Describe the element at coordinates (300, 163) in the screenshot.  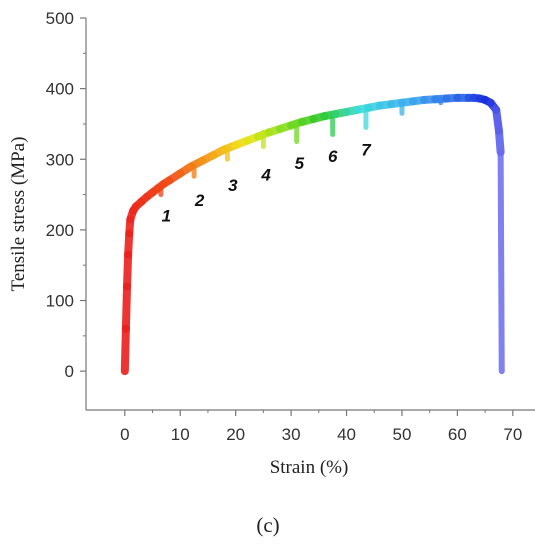
I see `annotation-5: 5` at that location.